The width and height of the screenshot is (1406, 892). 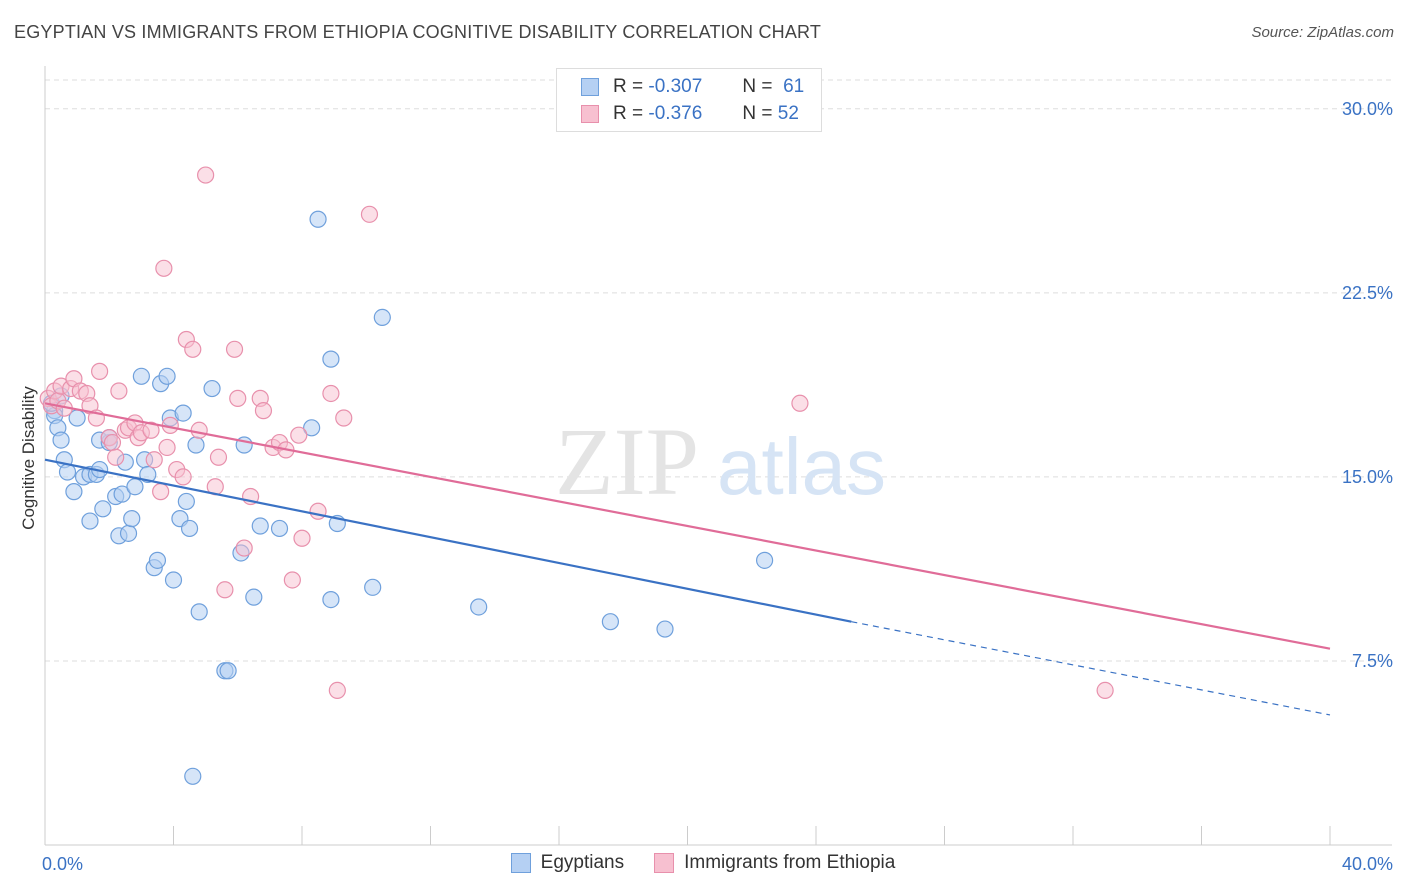 What do you see at coordinates (675, 113) in the screenshot?
I see `legend-r-value: -0.376` at bounding box center [675, 113].